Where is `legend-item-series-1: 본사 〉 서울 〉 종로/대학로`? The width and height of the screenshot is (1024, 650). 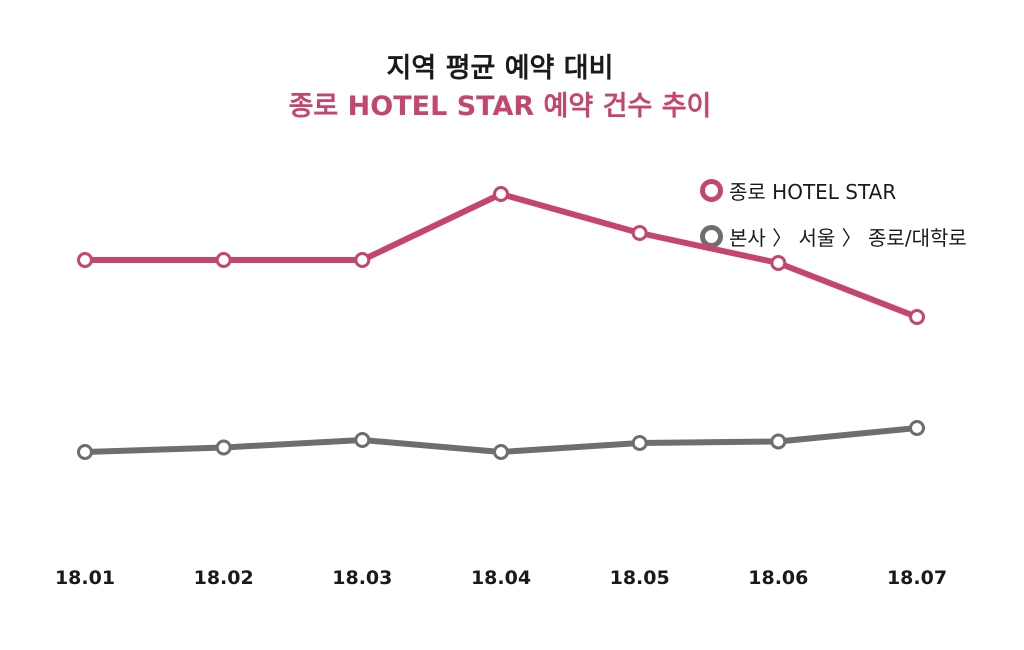
legend-item-series-1: 본사 〉 서울 〉 종로/대학로 is located at coordinates (833, 236).